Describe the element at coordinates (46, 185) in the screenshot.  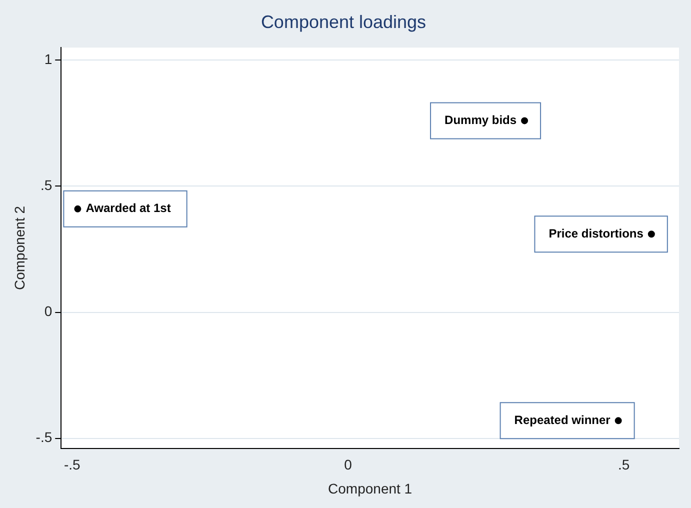
I see `y-tick-label: .5` at that location.